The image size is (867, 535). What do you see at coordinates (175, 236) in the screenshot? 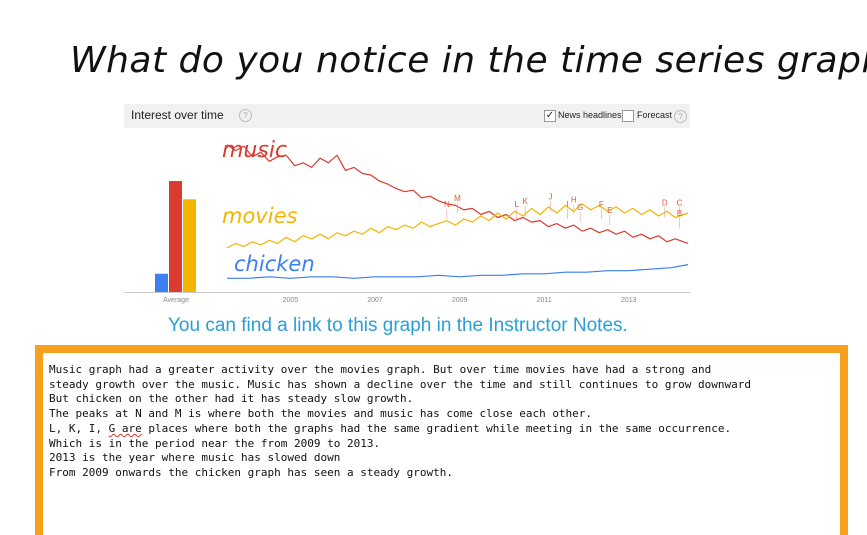
I see `average-bar-music` at bounding box center [175, 236].